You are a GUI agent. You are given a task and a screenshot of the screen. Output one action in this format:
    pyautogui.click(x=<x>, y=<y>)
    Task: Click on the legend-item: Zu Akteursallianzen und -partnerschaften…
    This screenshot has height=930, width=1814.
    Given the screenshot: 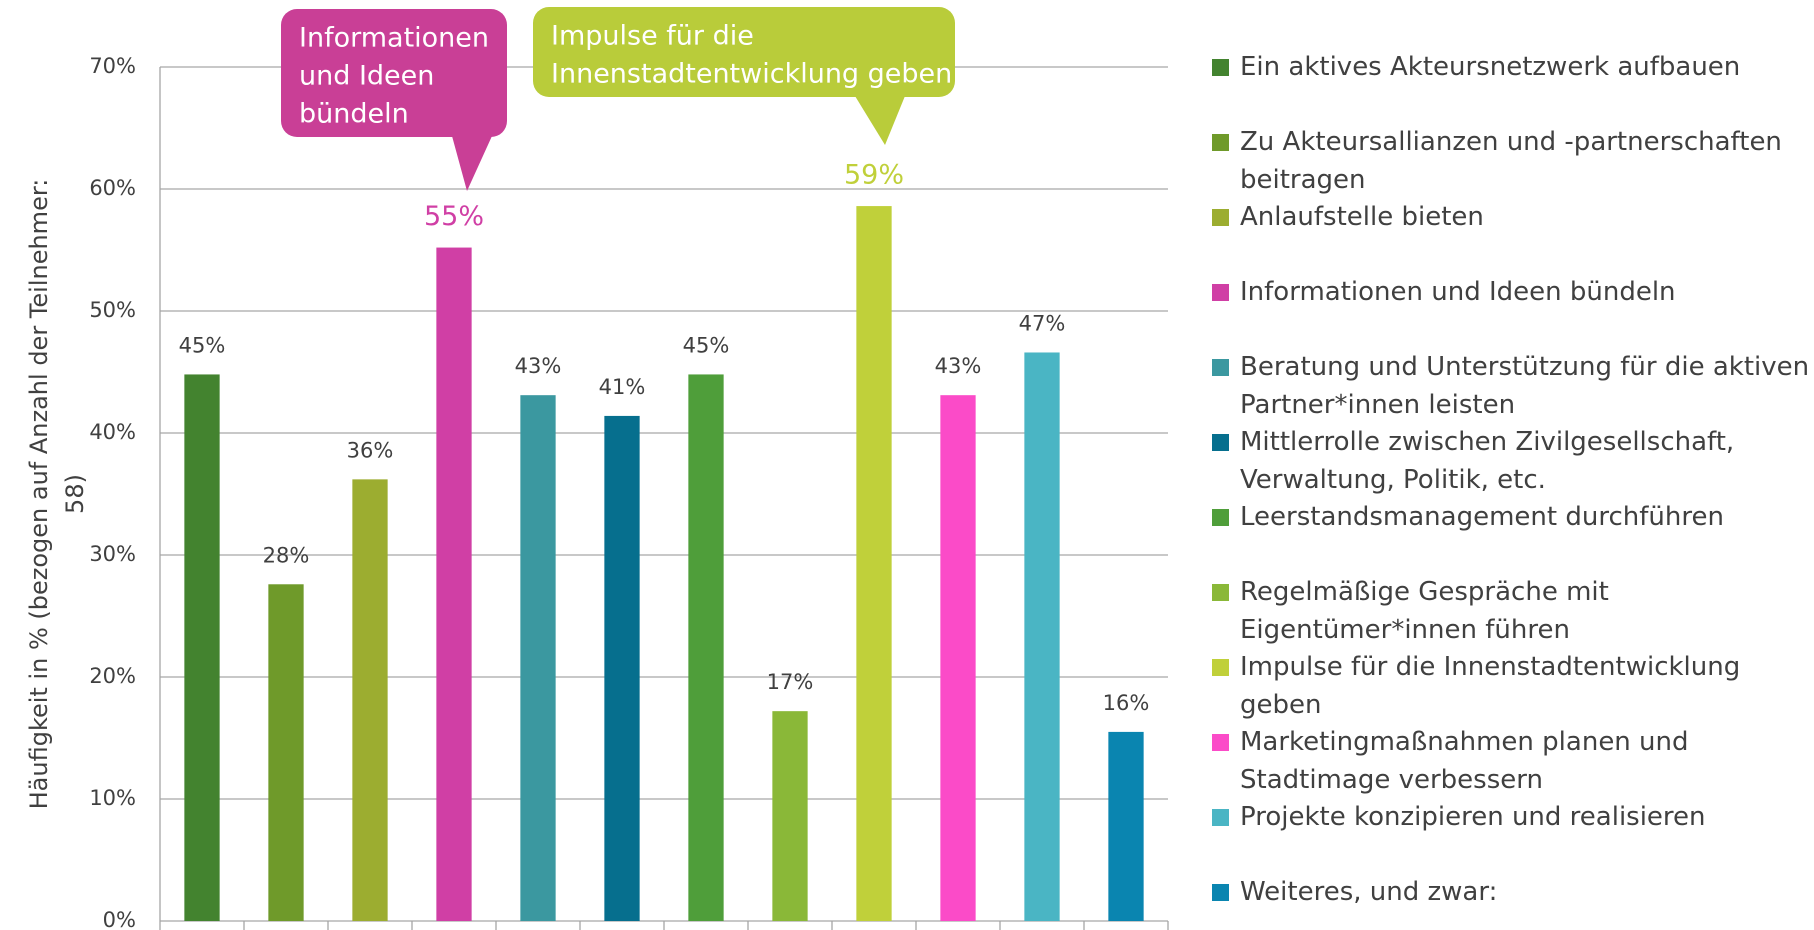 What is the action you would take?
    pyautogui.click(x=1512, y=160)
    